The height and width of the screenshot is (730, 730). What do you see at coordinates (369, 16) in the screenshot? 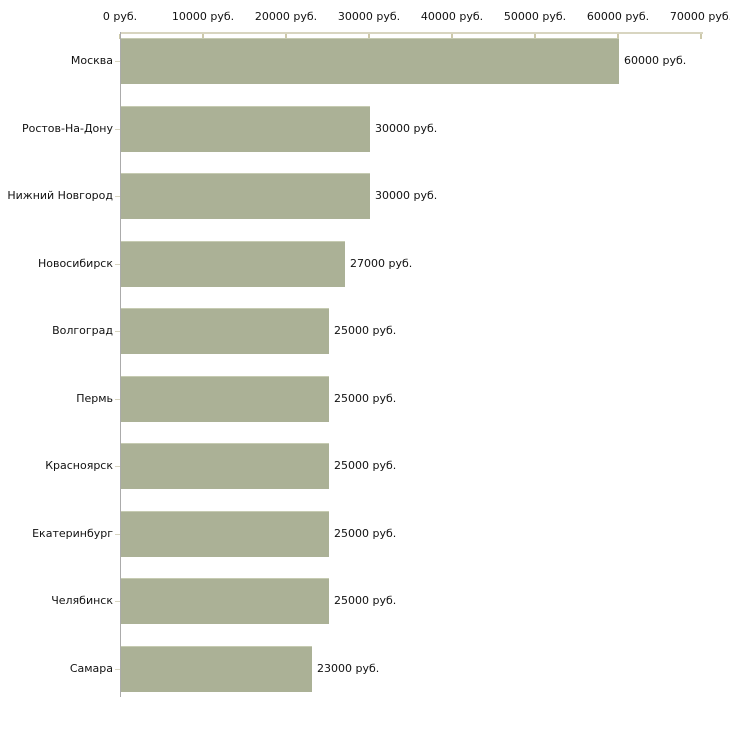
I see `x-axis-tick-label: 30000 руб.` at bounding box center [369, 16].